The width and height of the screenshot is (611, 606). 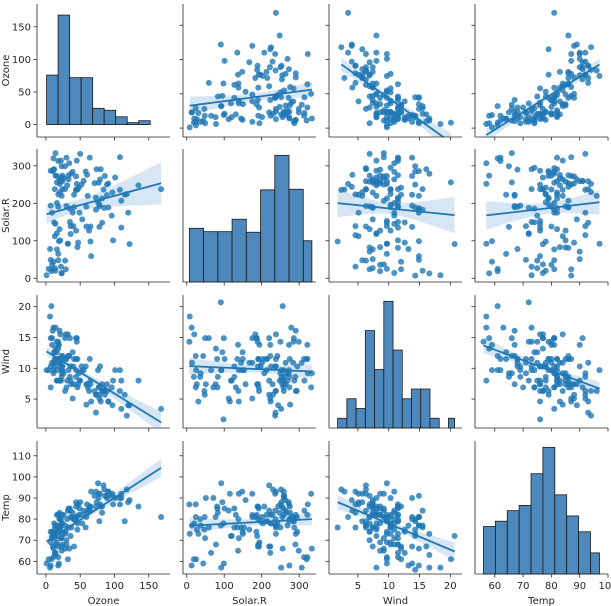 I want to click on x-tick-label-temp: 70, so click(x=523, y=586).